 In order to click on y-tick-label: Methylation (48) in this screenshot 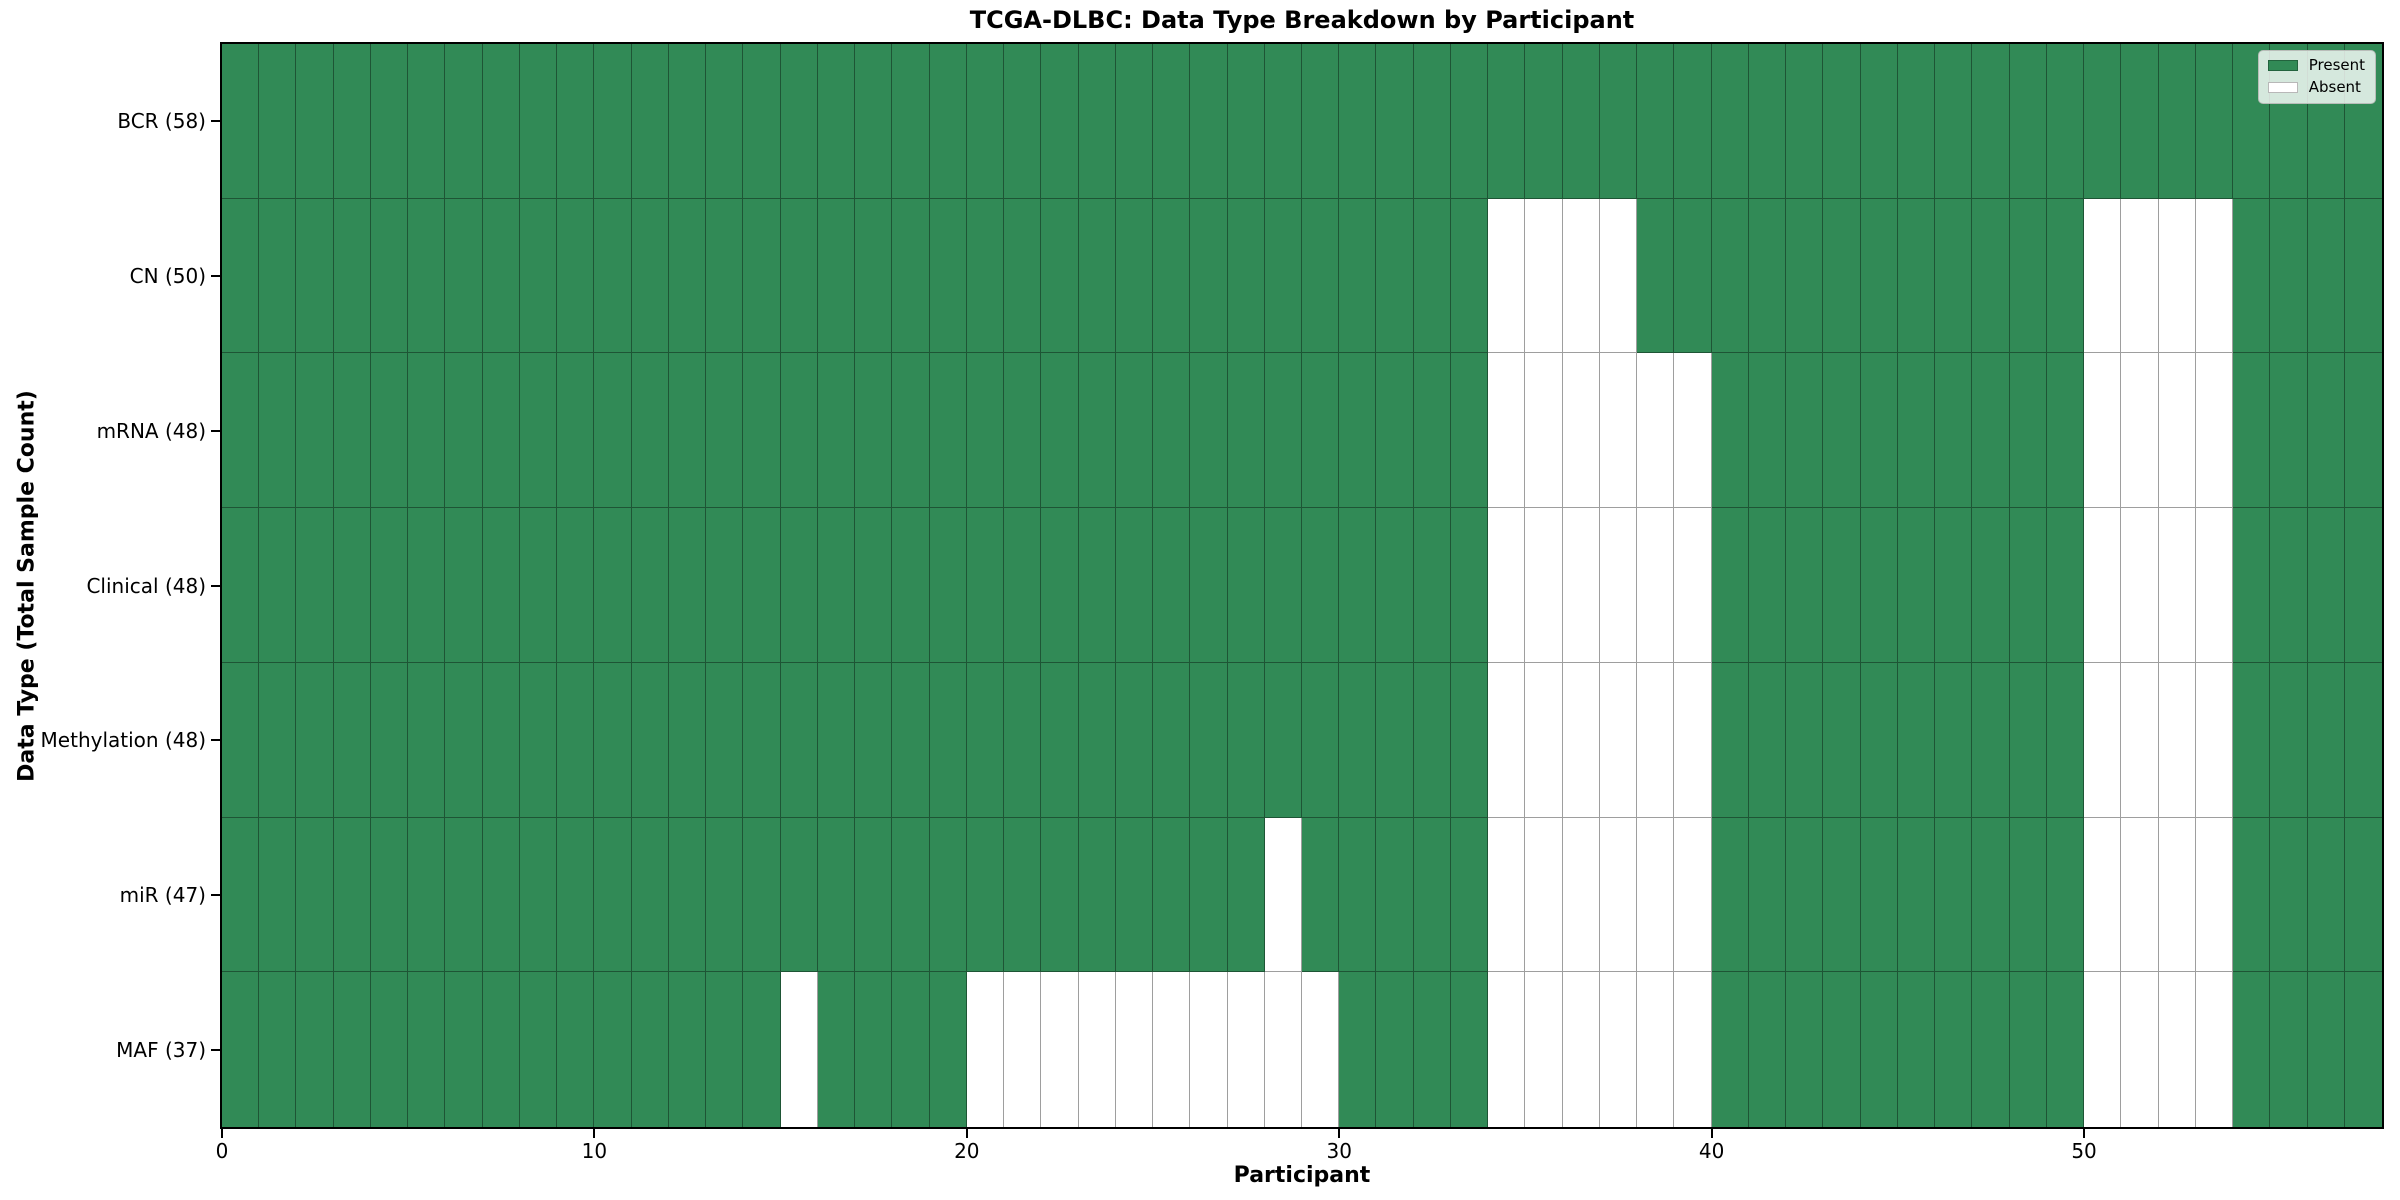, I will do `click(123, 740)`.